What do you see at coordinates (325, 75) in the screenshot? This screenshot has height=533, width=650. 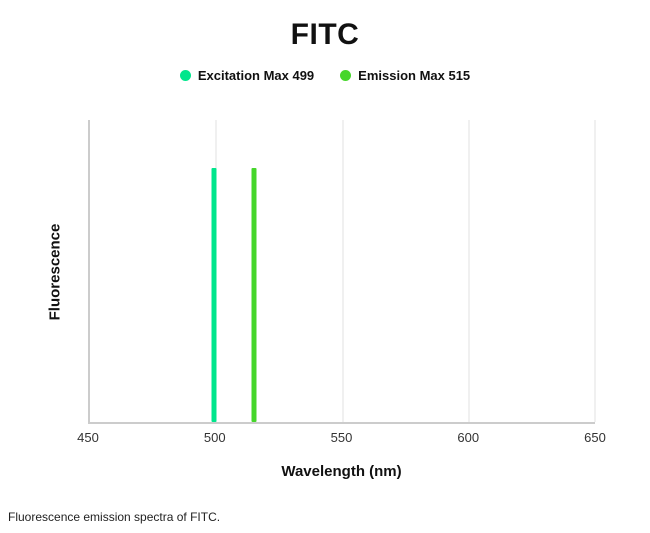 I see `legend: Excitation Max 499 Emission Max 515` at bounding box center [325, 75].